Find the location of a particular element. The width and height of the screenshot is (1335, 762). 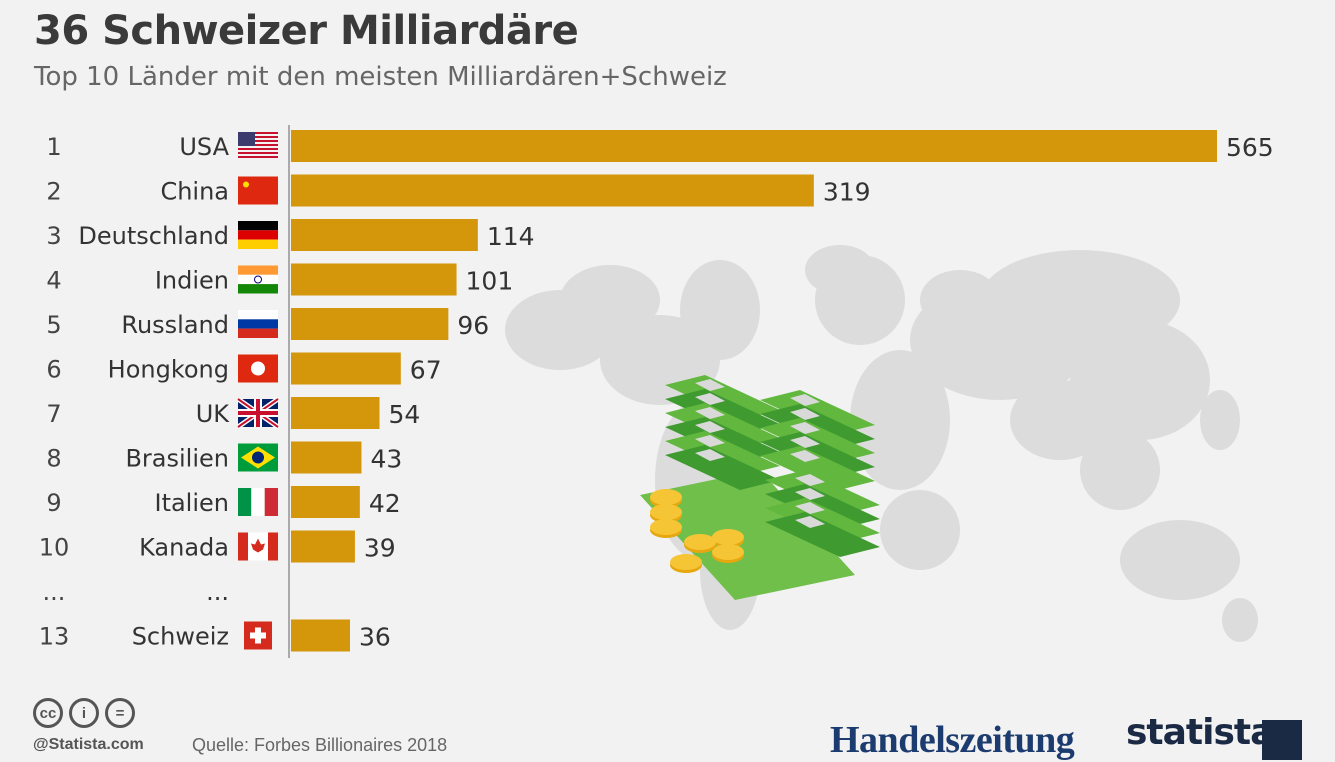

value-label: 96 is located at coordinates (473, 325).